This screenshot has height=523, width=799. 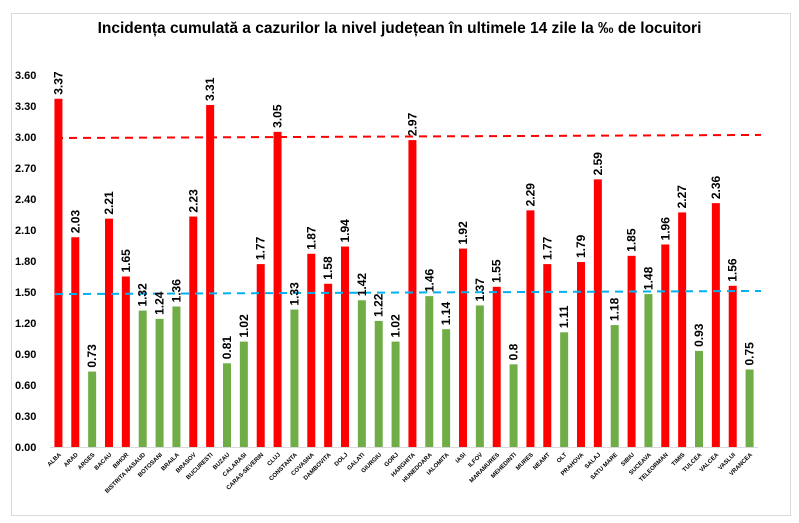 What do you see at coordinates (530, 195) in the screenshot?
I see `value-label: 2.29` at bounding box center [530, 195].